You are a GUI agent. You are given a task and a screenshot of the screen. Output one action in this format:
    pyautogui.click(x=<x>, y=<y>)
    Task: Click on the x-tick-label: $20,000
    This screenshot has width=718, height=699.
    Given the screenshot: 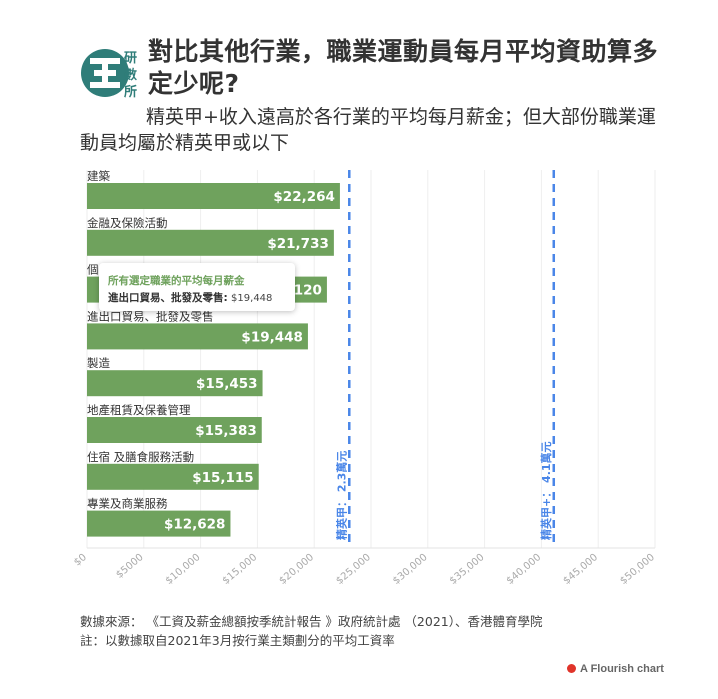 What is the action you would take?
    pyautogui.click(x=296, y=569)
    